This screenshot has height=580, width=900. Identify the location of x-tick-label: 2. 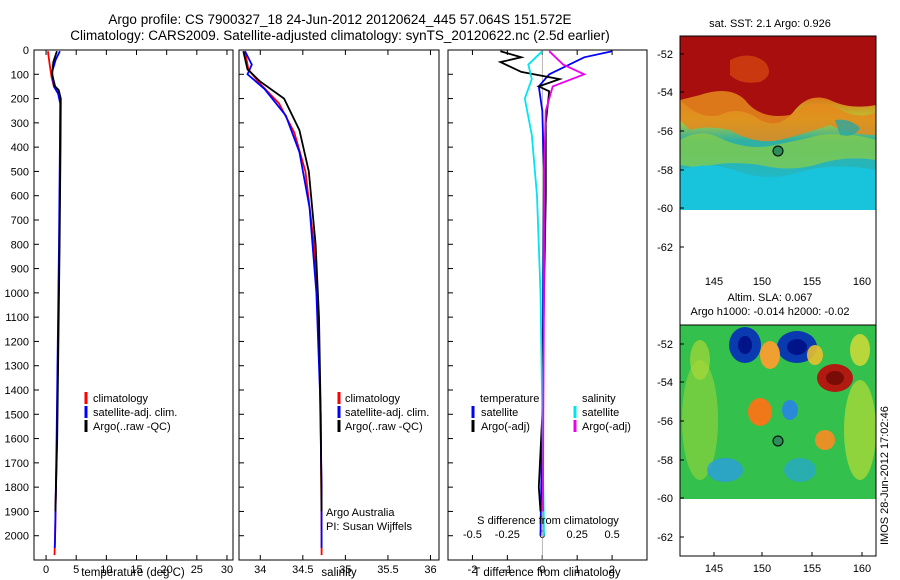
(612, 570).